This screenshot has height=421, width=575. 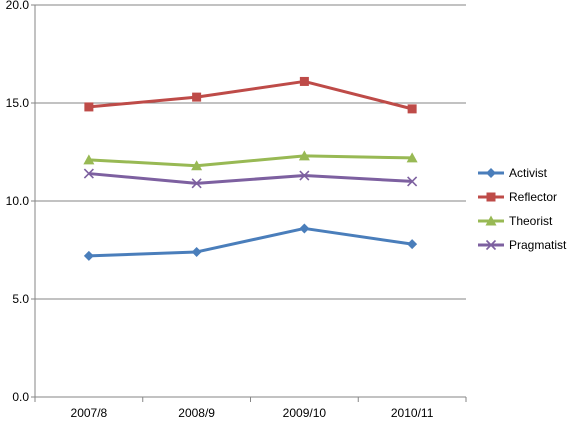 What do you see at coordinates (491, 173) in the screenshot?
I see `legend-marker-activist` at bounding box center [491, 173].